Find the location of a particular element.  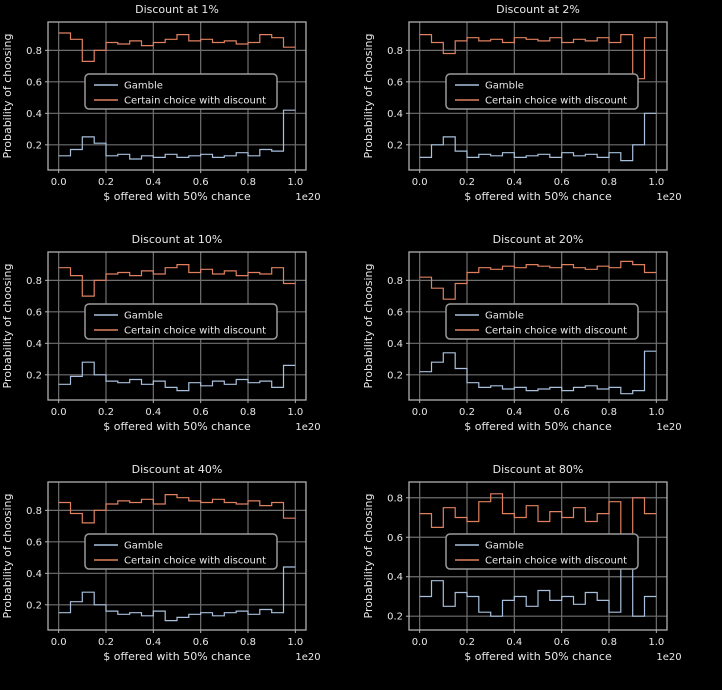

chart-title: Discount at 10% is located at coordinates (177, 239).